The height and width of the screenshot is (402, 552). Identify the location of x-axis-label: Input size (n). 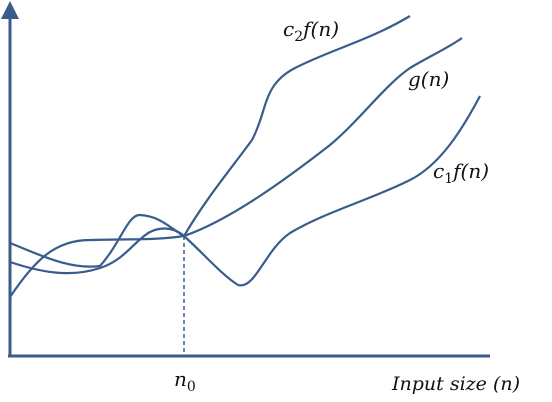
(455, 384).